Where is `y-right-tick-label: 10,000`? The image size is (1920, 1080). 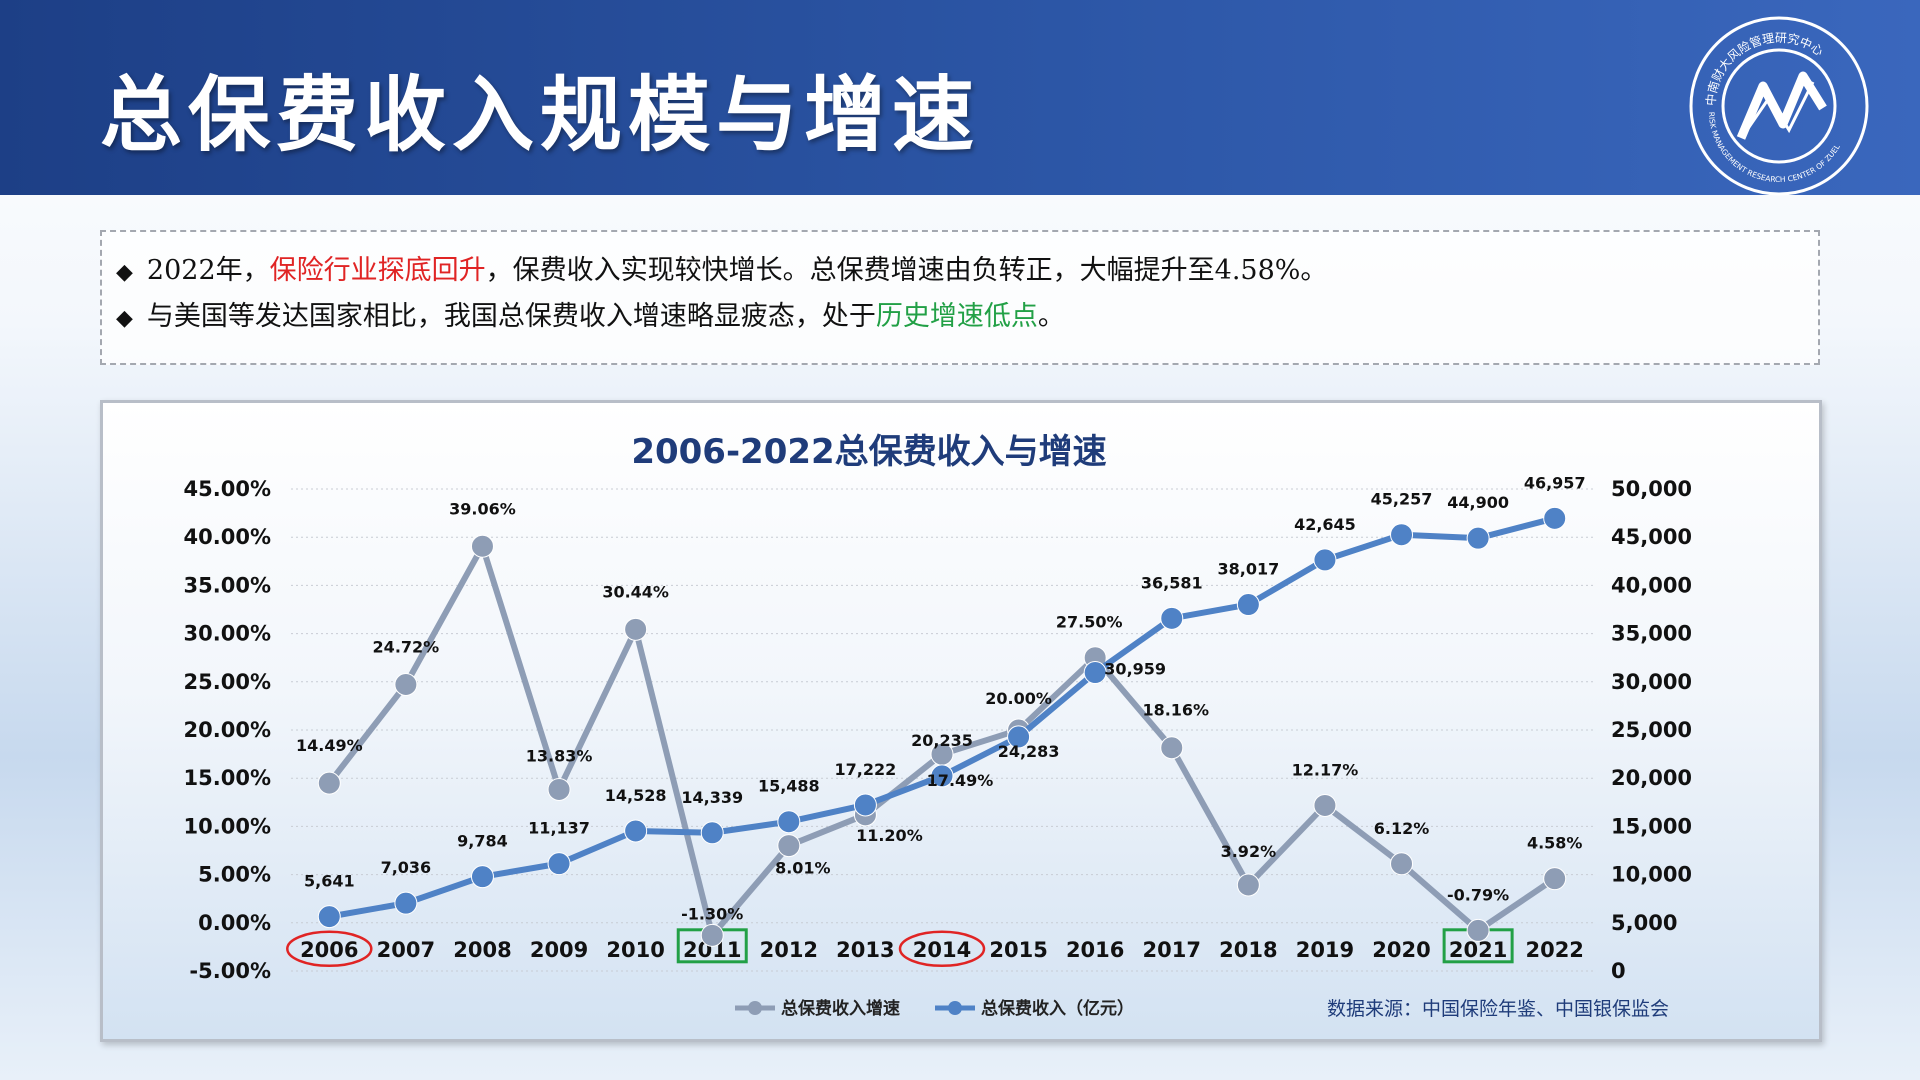
y-right-tick-label: 10,000 is located at coordinates (1651, 875).